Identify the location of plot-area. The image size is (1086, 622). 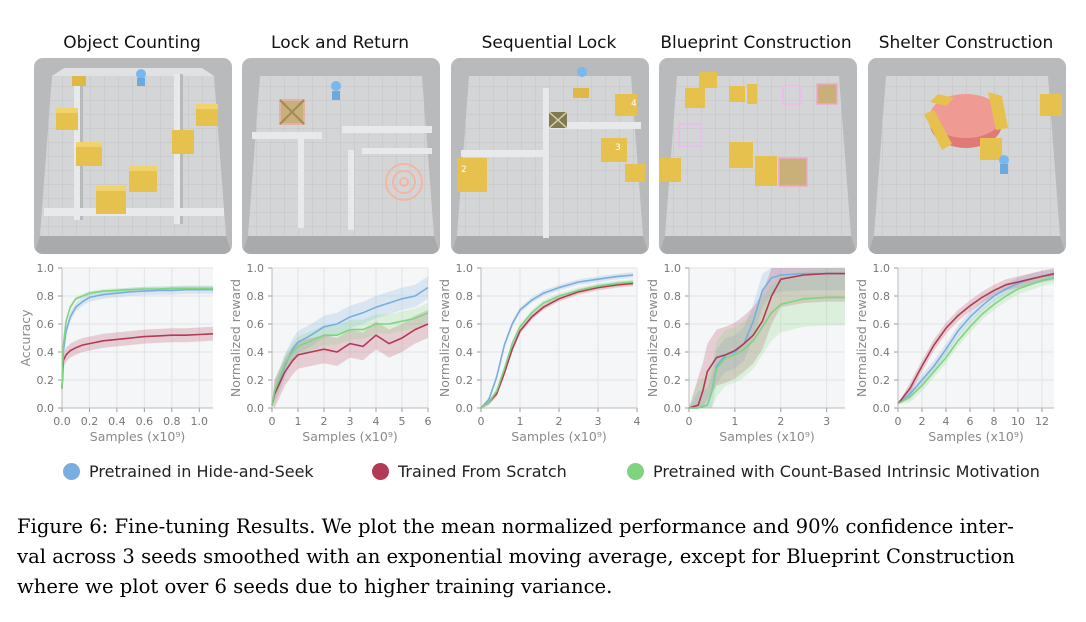
(976, 338).